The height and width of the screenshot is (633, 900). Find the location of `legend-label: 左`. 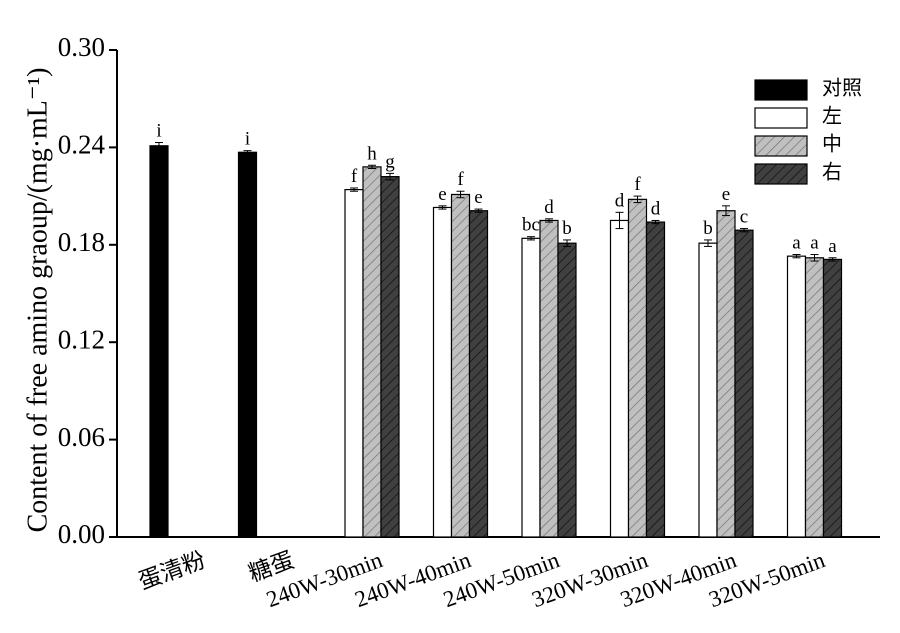

legend-label: 左 is located at coordinates (832, 116).